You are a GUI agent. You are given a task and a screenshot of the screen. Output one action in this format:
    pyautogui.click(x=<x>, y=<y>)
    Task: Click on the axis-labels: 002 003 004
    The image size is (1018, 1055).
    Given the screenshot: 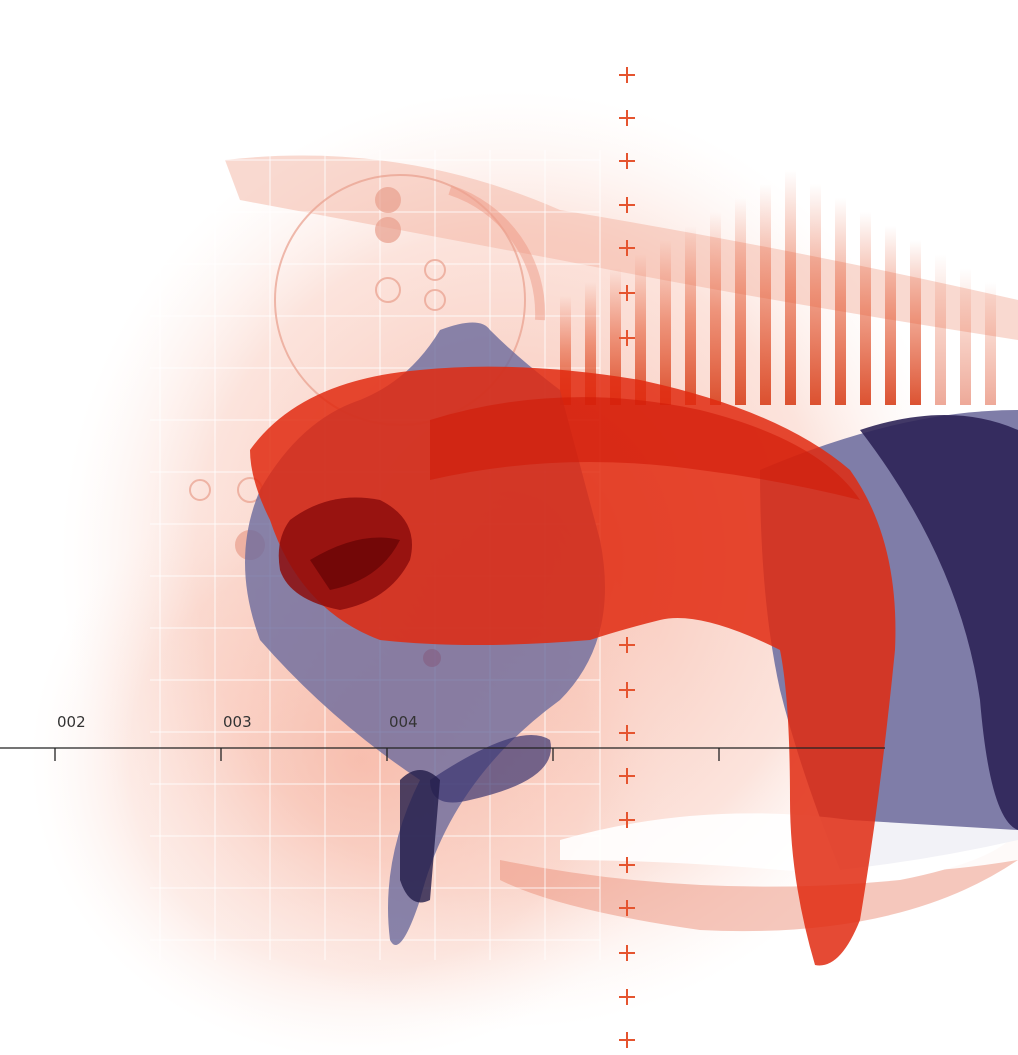 What is the action you would take?
    pyautogui.click(x=237, y=722)
    